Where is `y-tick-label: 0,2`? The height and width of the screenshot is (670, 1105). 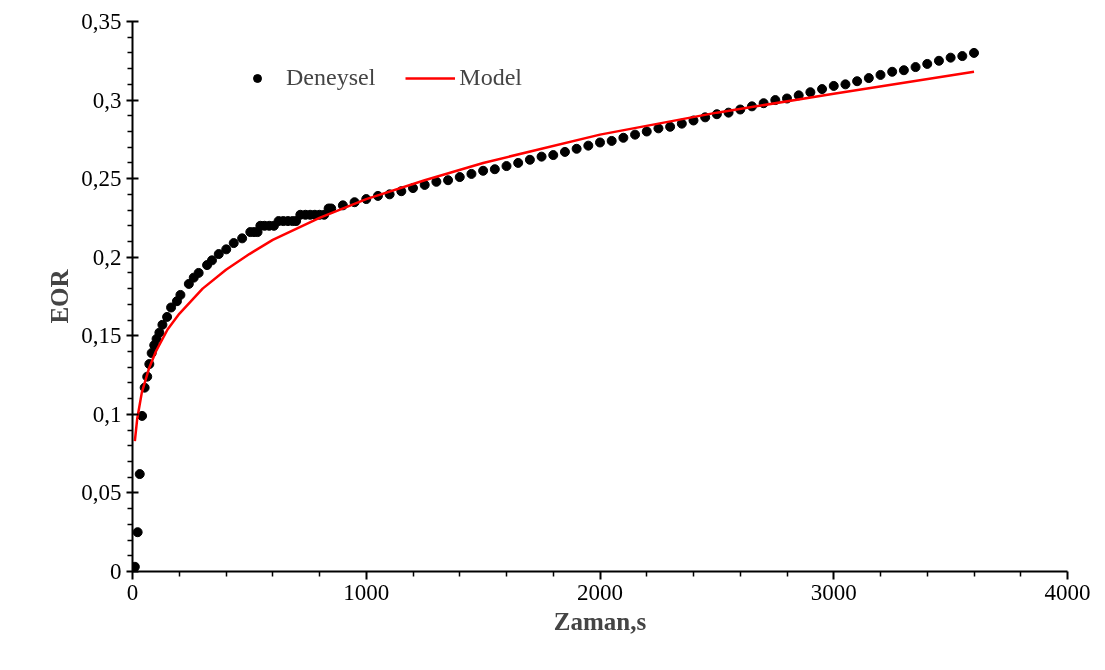
y-tick-label: 0,2 is located at coordinates (107, 257).